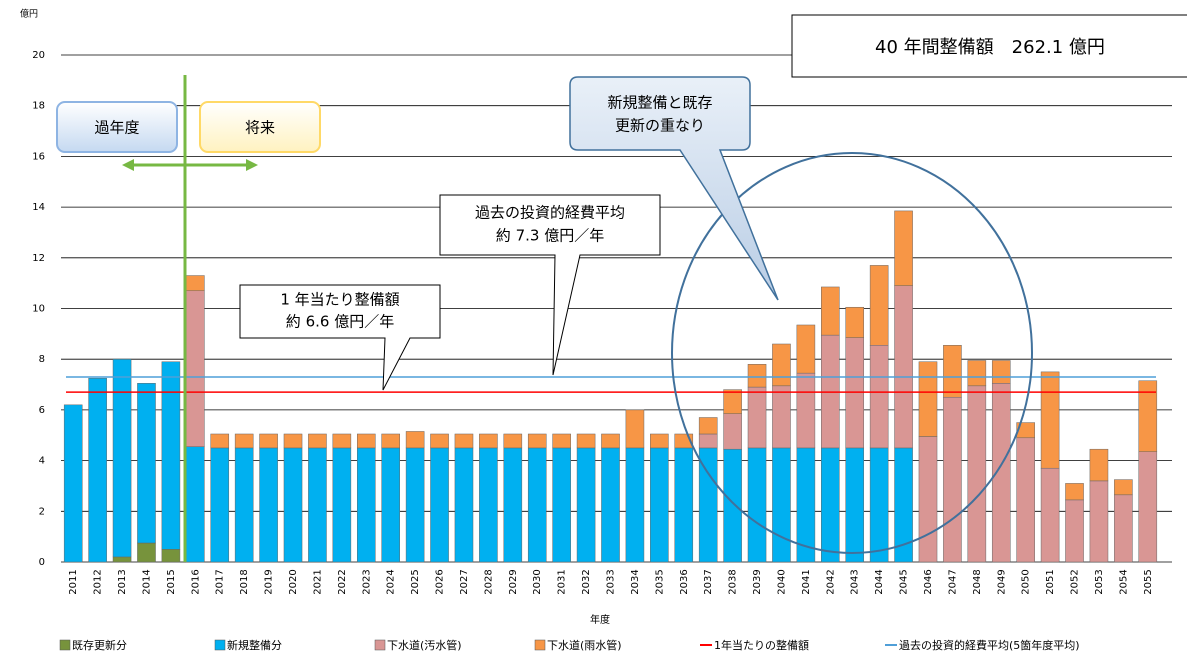 Image resolution: width=1187 pixels, height=657 pixels. What do you see at coordinates (122, 581) in the screenshot?
I see `x-tick-label: 2013` at bounding box center [122, 581].